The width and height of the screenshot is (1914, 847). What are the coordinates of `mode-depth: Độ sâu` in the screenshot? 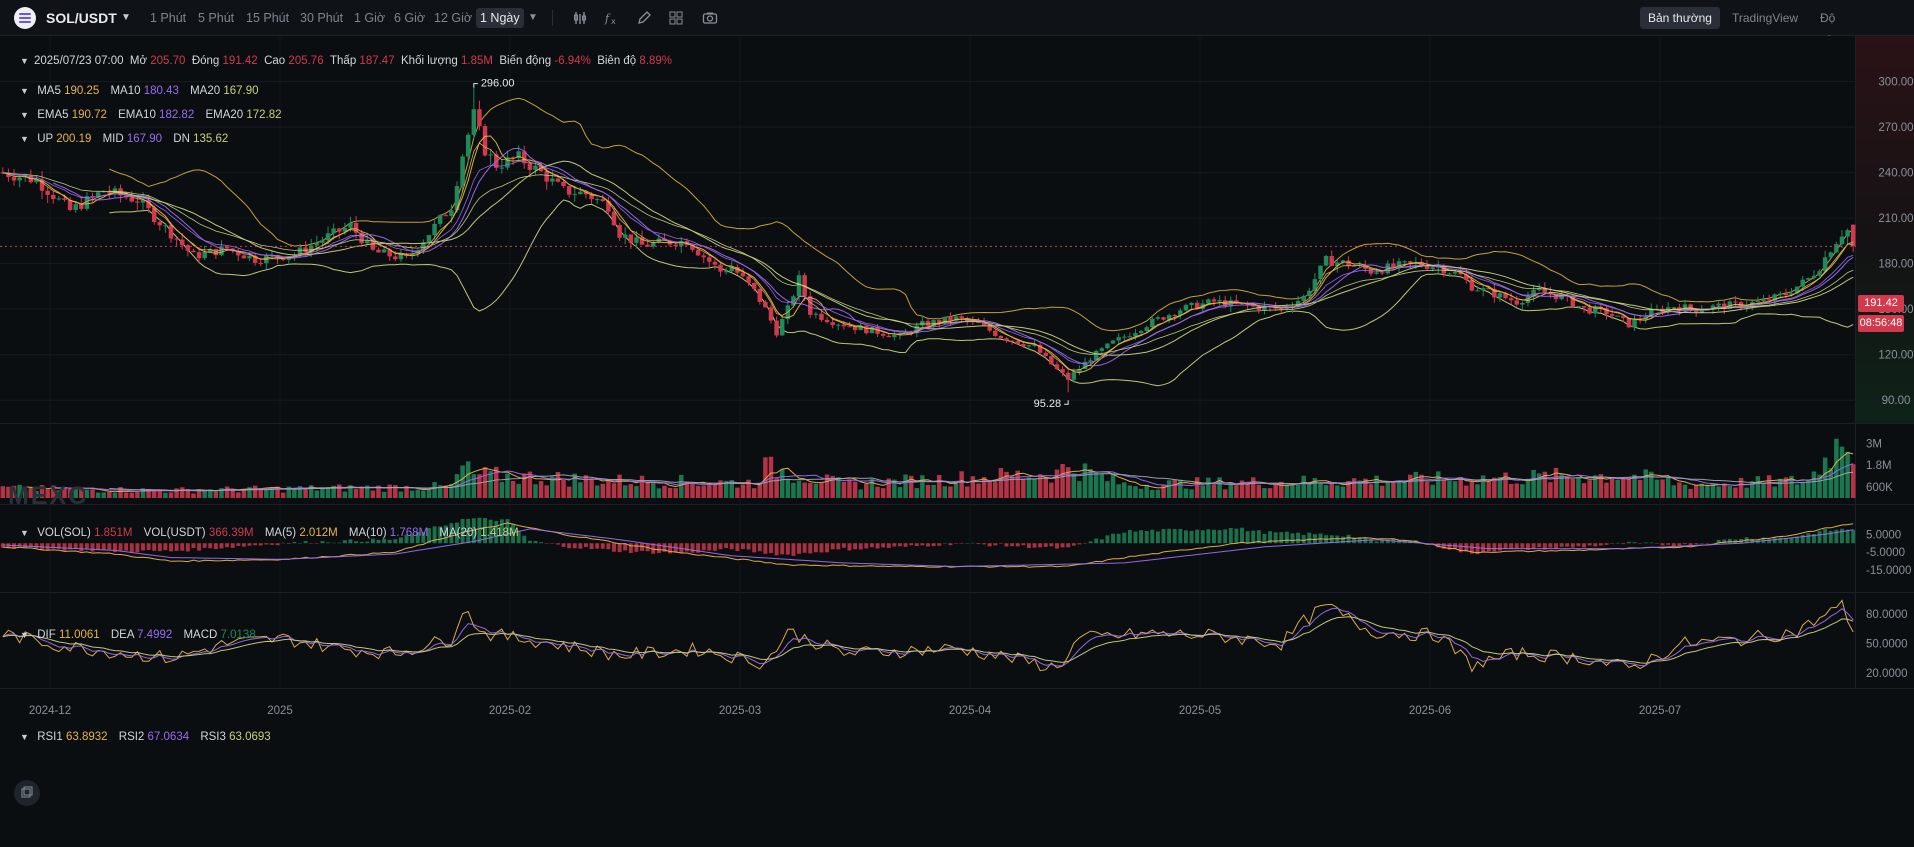 It's located at (1829, 29).